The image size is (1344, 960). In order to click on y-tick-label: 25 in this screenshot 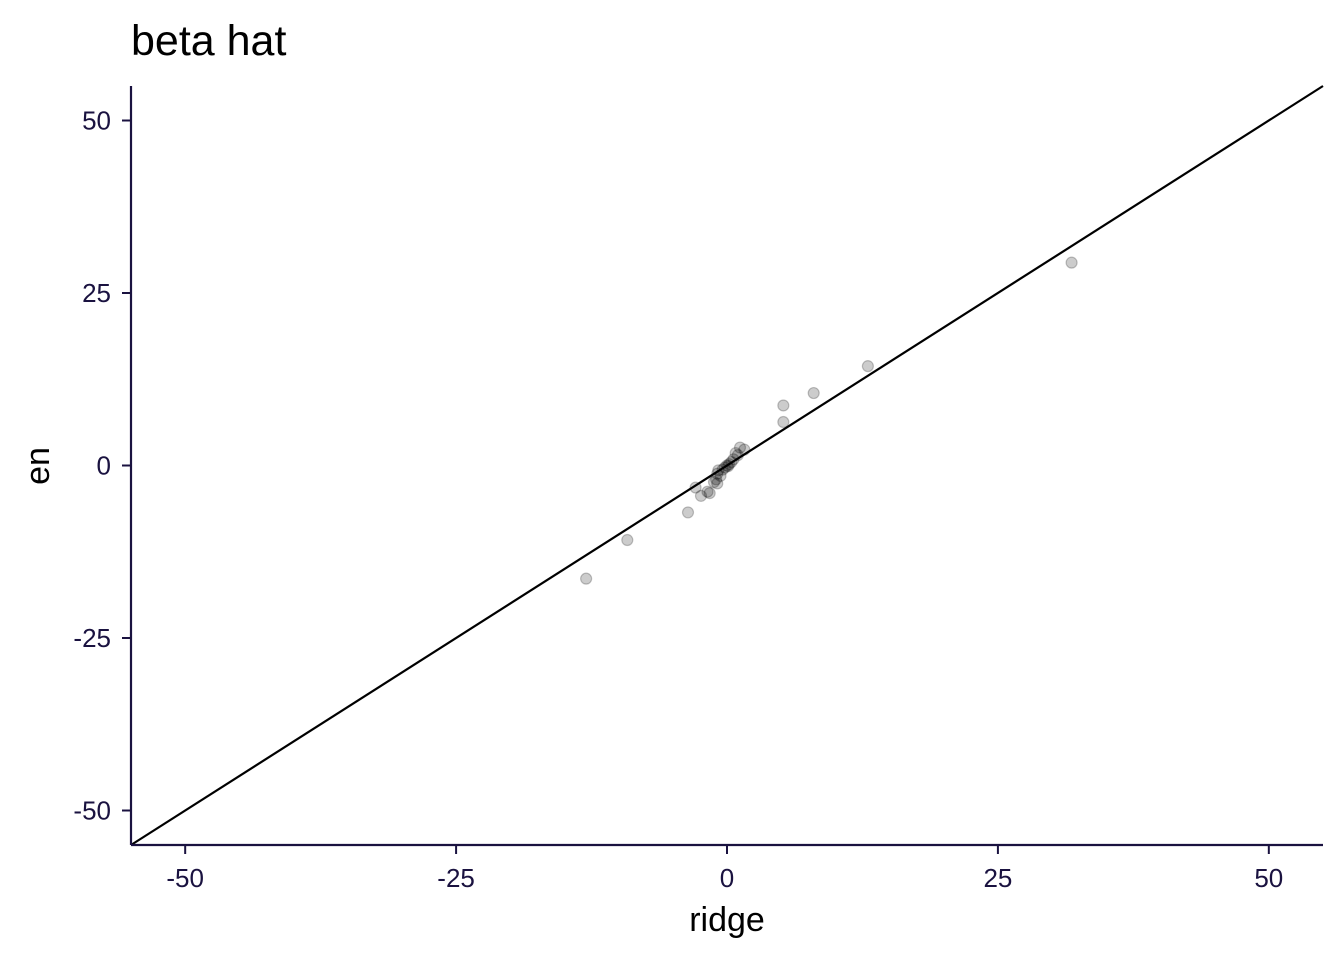, I will do `click(96, 293)`.